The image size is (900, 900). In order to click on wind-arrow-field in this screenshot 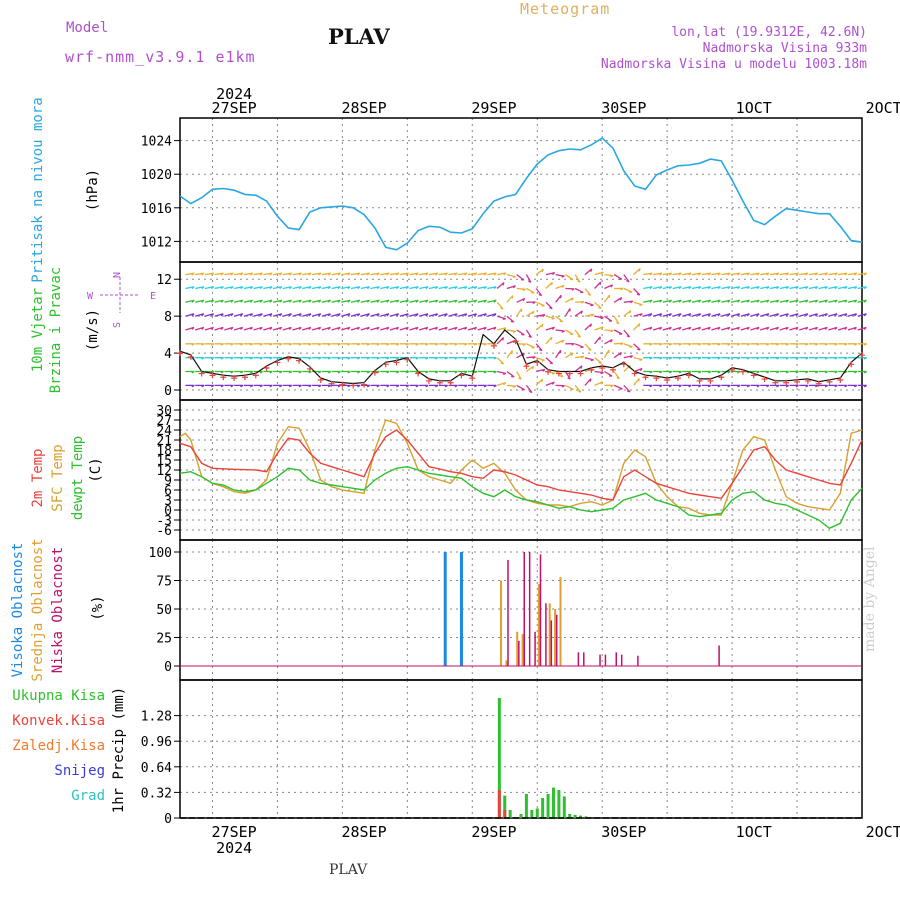, I will do `click(526, 331)`.